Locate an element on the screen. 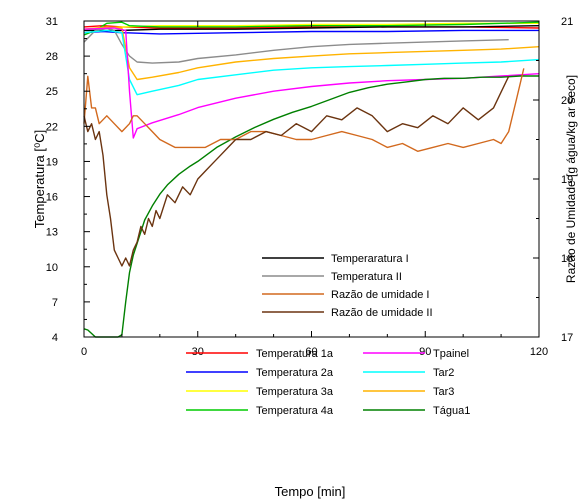 This screenshot has width=586, height=503. y-axis-right-label: Razão de Umidade [g água/kg ar seco] is located at coordinates (571, 179).